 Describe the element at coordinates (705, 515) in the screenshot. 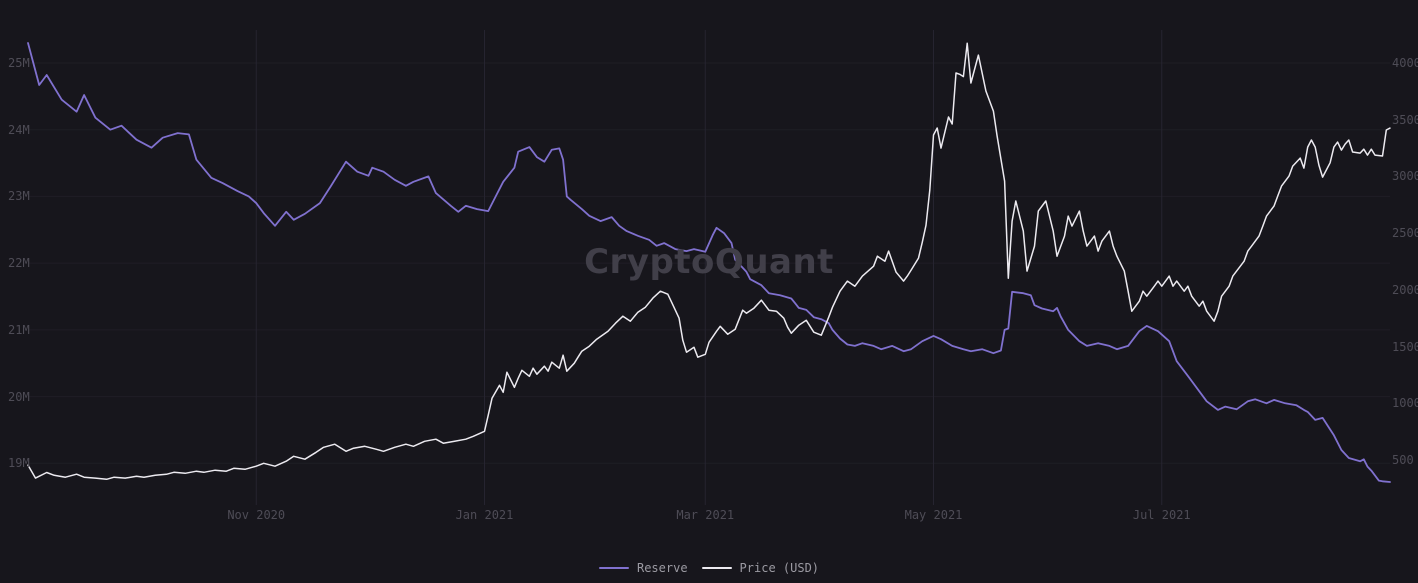

I see `x-axis-label: Mar 2021` at that location.